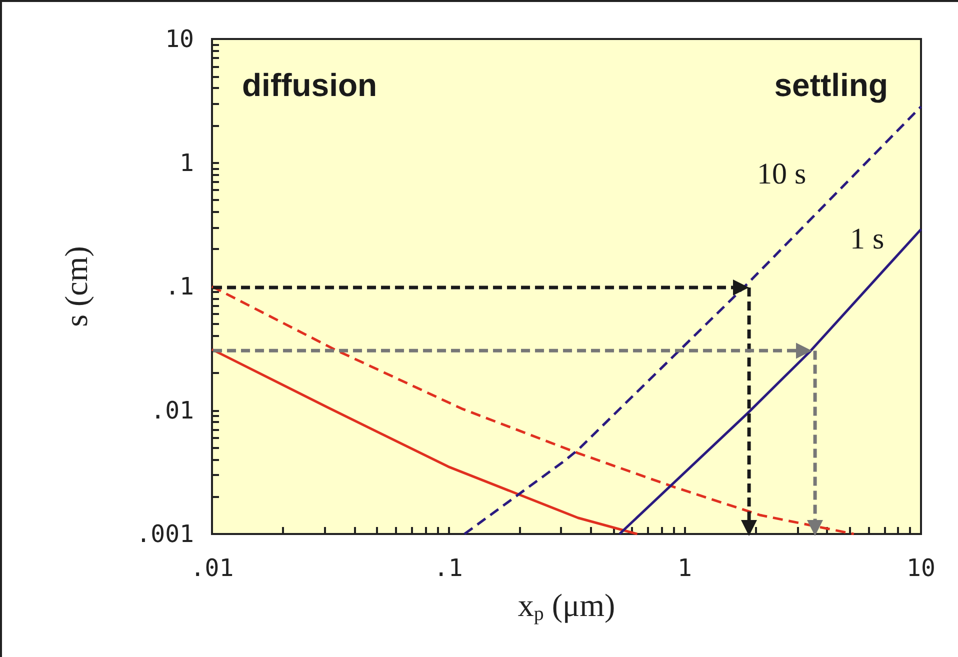 This screenshot has height=657, width=958. I want to click on annotation: 1 s, so click(867, 239).